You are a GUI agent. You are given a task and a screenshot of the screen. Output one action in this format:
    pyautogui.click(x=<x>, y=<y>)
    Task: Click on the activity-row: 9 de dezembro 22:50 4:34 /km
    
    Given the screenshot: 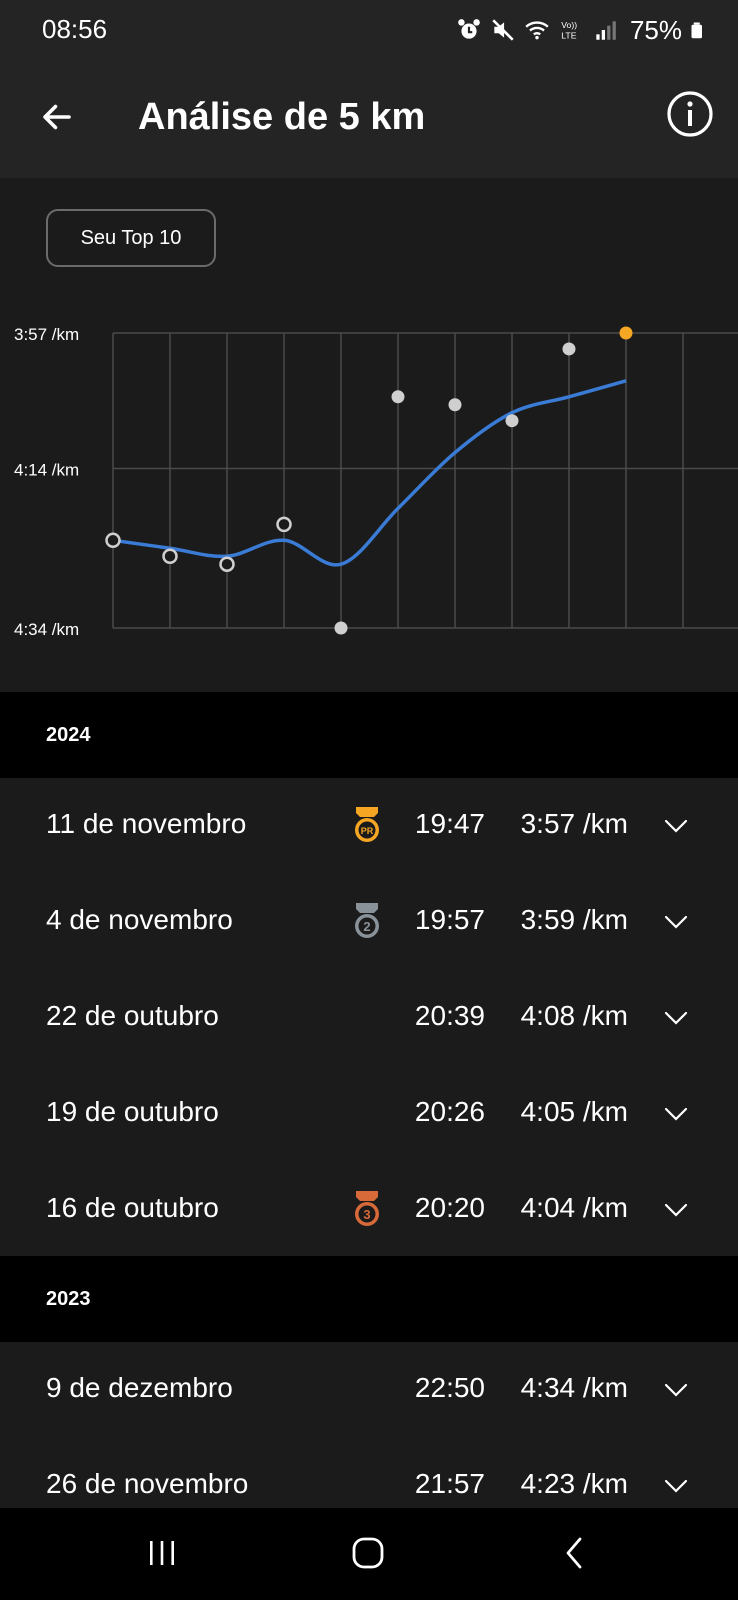 What is the action you would take?
    pyautogui.click(x=369, y=1390)
    